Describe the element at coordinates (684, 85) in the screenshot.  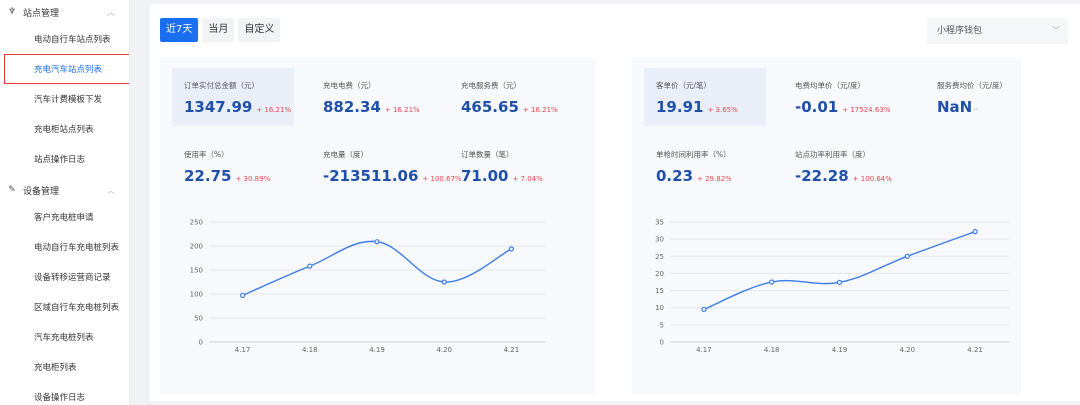
I see `stat-label: 客单价（元/笔）` at that location.